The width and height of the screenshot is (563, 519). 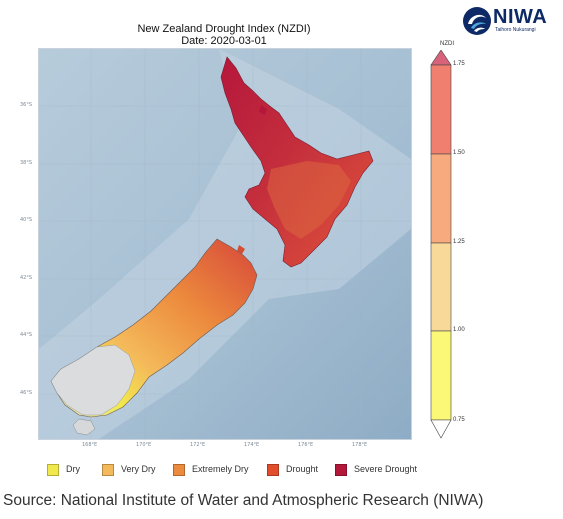 I want to click on colorbar-tick: 1.00, so click(x=459, y=330).